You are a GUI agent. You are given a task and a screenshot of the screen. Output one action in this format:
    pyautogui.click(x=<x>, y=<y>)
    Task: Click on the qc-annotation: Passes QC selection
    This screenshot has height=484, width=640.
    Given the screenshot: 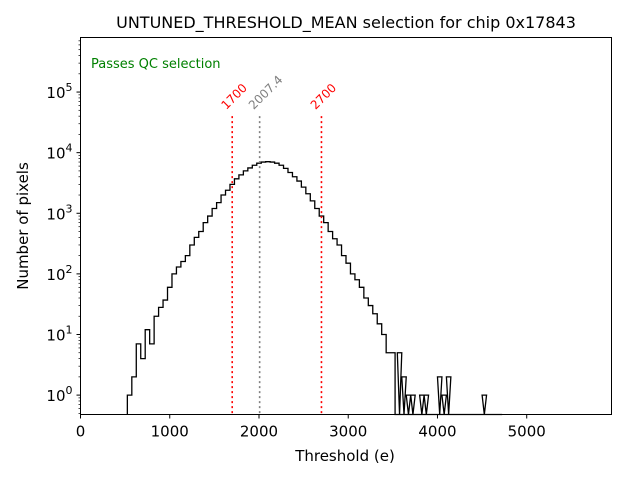 What is the action you would take?
    pyautogui.click(x=156, y=64)
    